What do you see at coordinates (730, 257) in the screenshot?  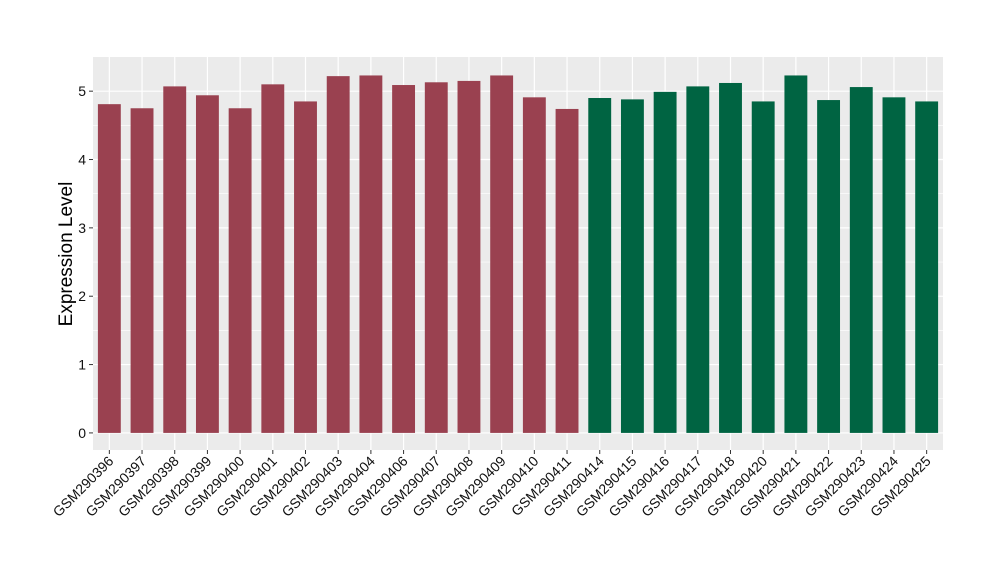 I see `bar-GSM290418` at bounding box center [730, 257].